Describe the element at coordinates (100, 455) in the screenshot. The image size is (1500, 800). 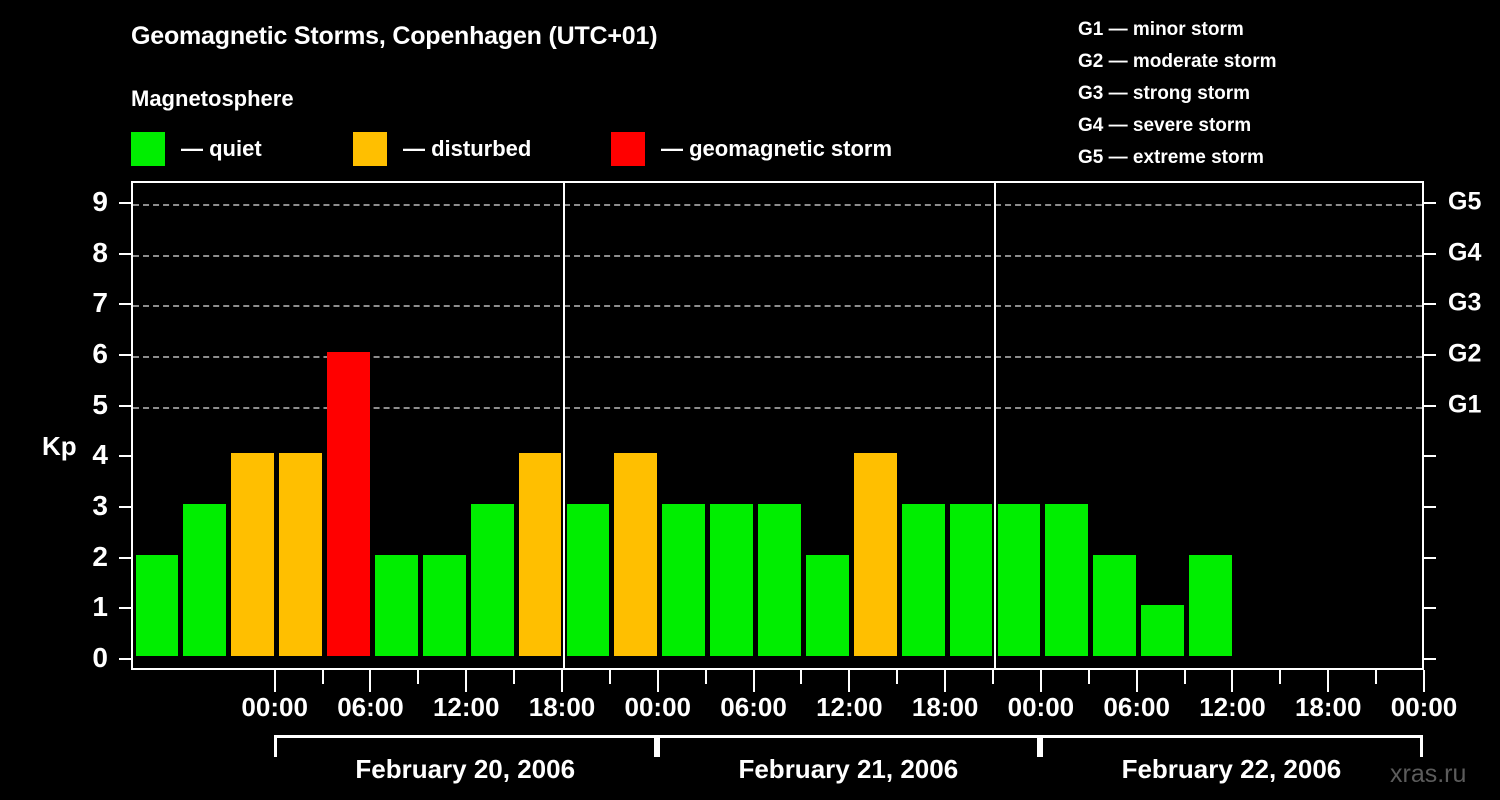
I see `y-tick-label-4: 4` at that location.